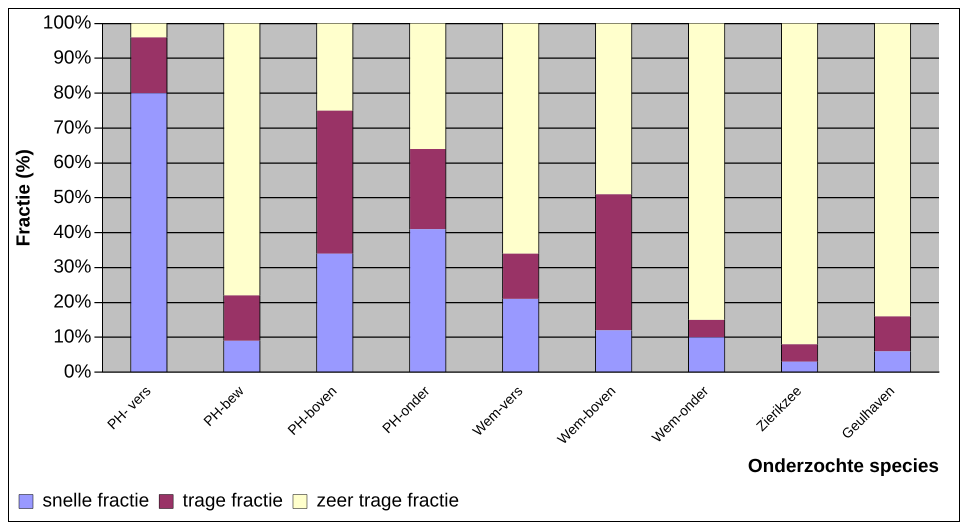 Image resolution: width=968 pixels, height=530 pixels. I want to click on y-tick-label: 20%, so click(72, 302).